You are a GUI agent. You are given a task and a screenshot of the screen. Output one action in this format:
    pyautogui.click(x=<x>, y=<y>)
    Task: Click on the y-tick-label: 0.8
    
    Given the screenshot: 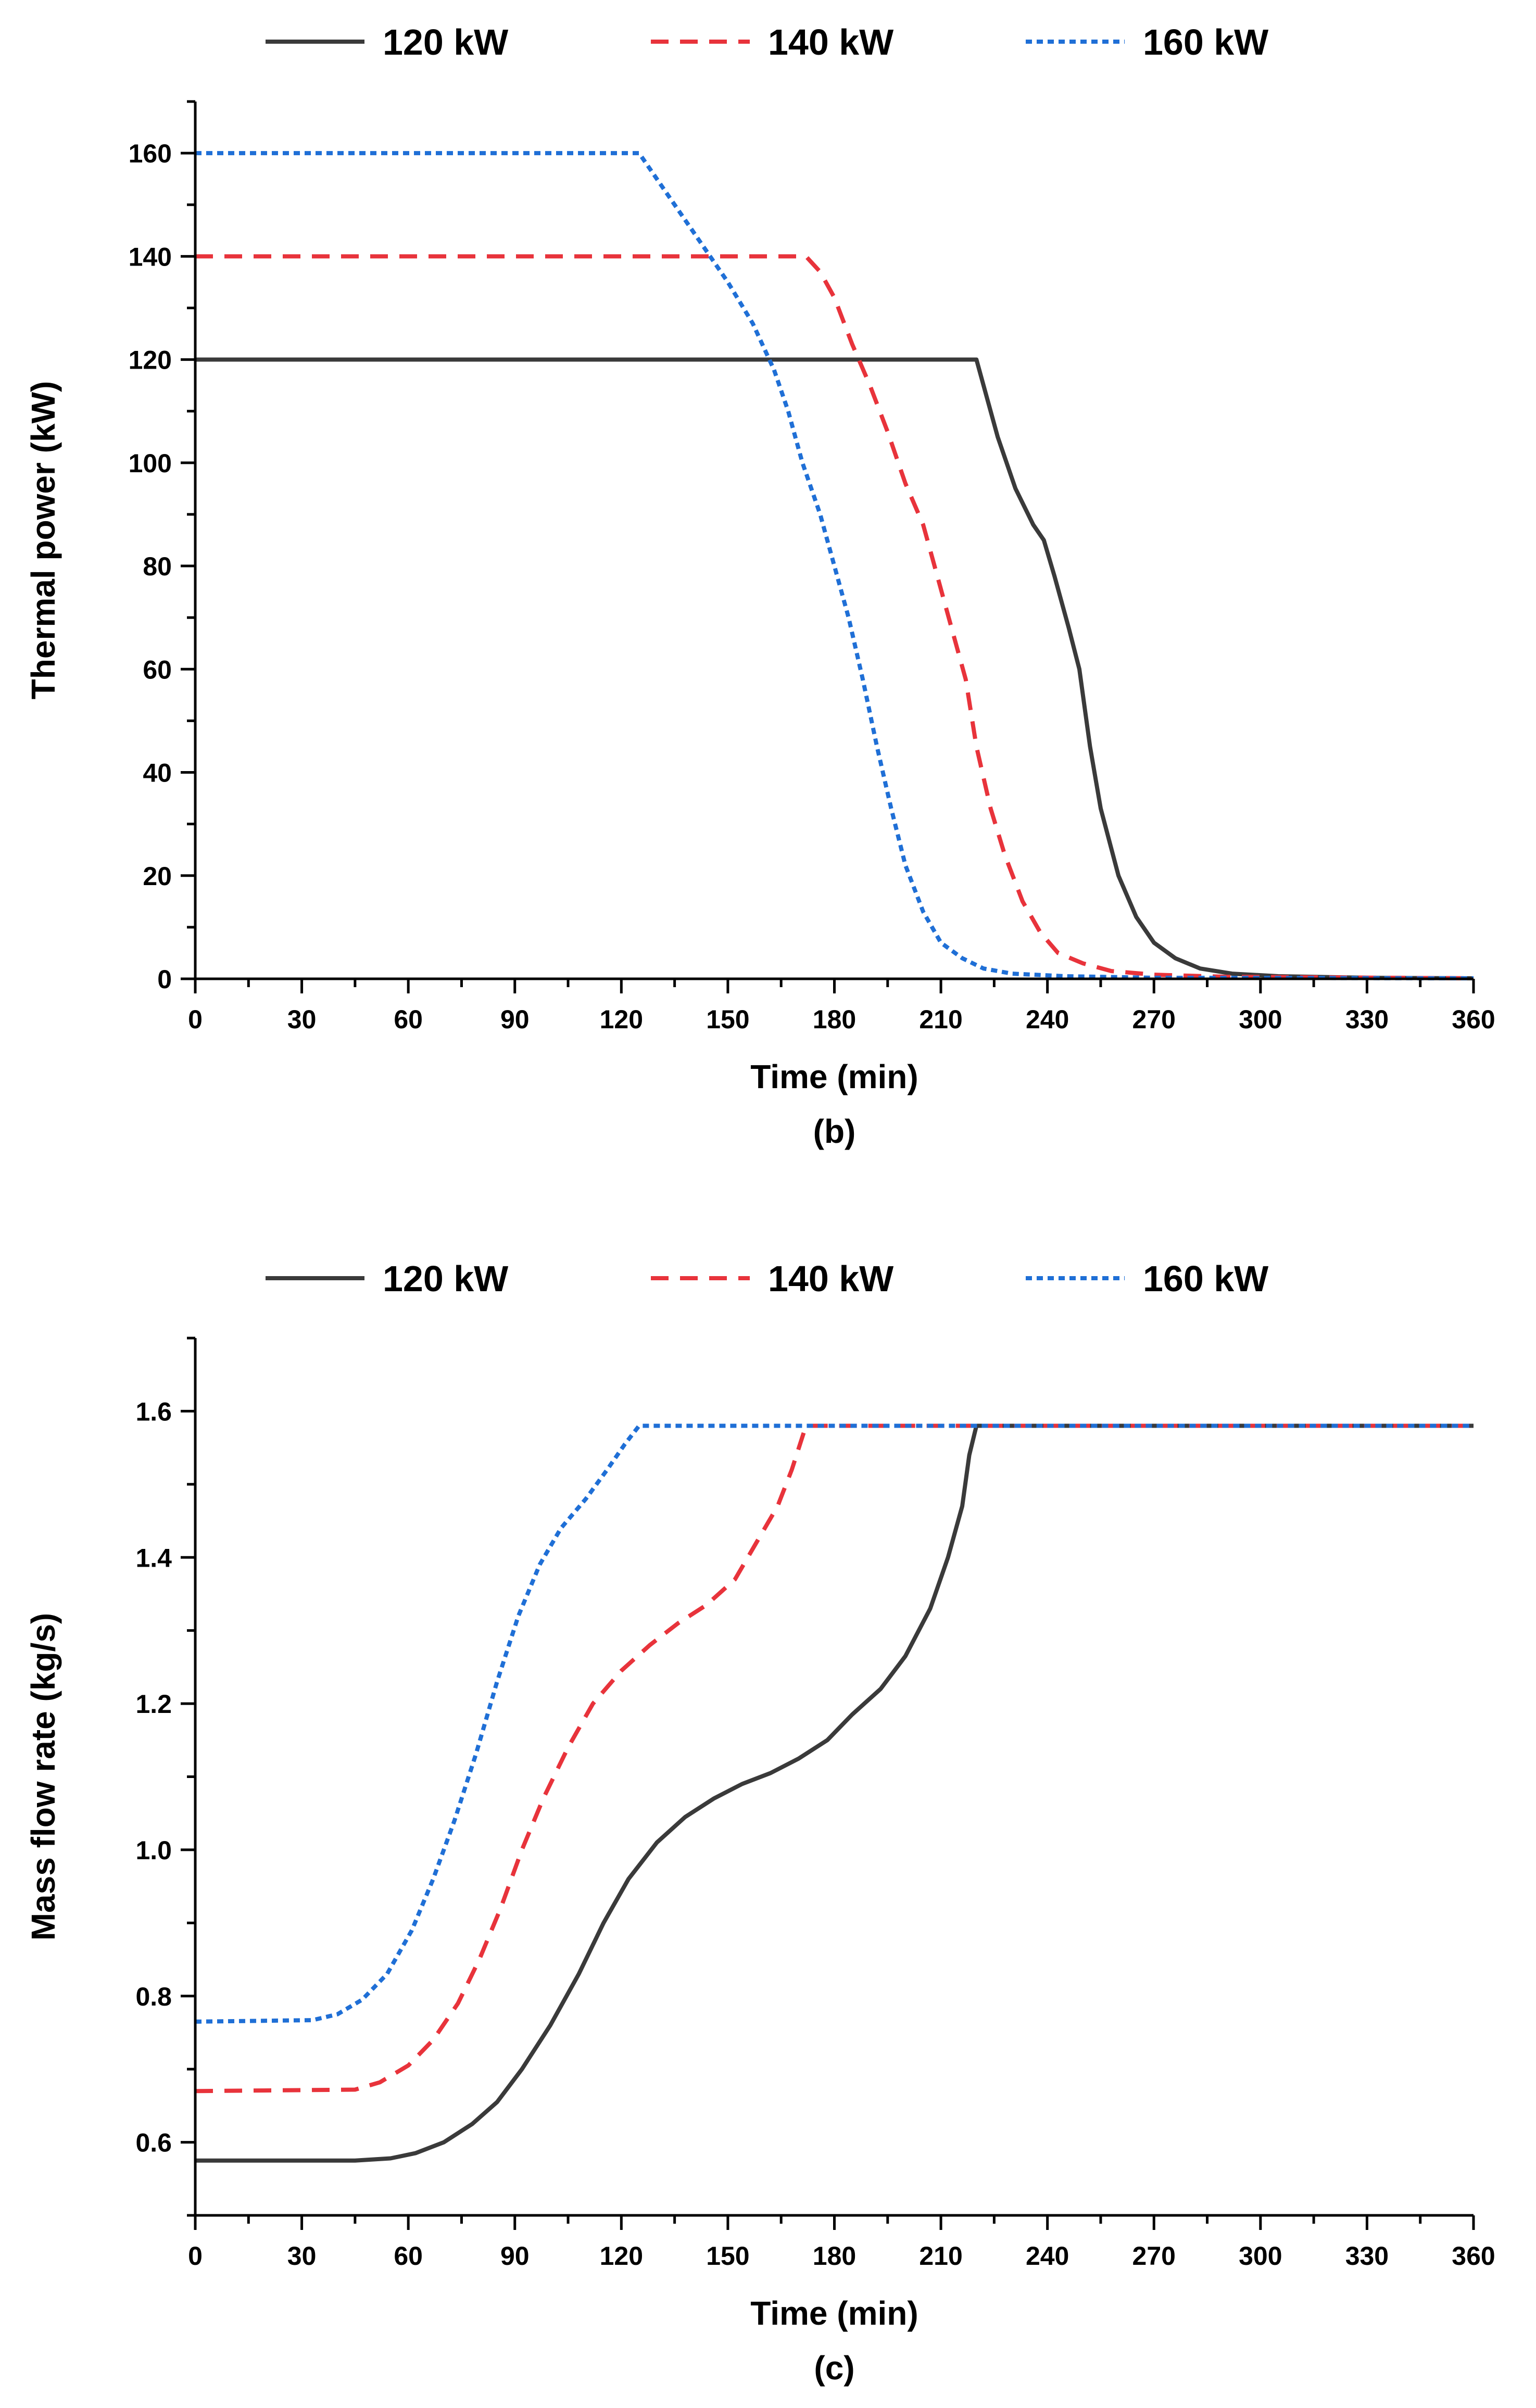 What is the action you would take?
    pyautogui.click(x=154, y=1997)
    